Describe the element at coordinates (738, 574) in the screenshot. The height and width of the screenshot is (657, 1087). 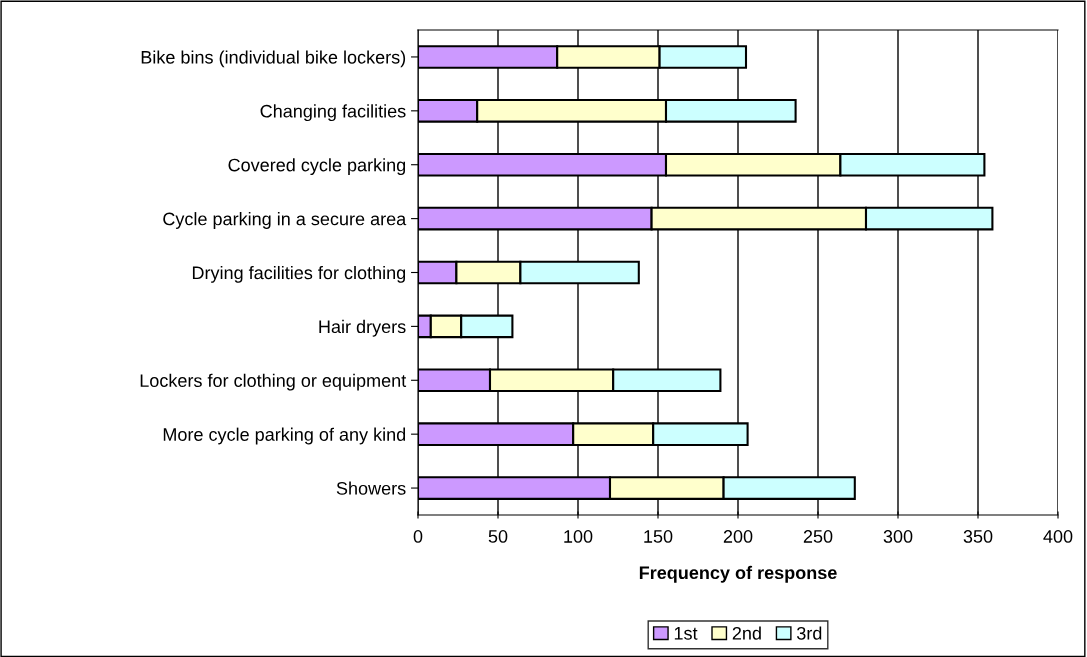
I see `x-axis-title: Frequency of response` at that location.